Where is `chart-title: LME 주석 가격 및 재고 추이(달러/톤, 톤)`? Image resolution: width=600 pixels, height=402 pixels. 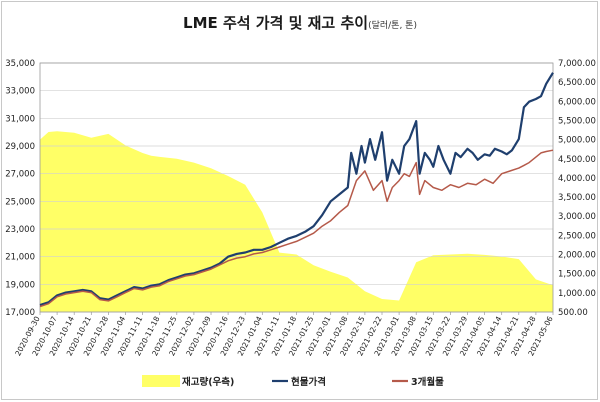 chart-title: LME 주석 가격 및 재고 추이(달러/톤, 톤) is located at coordinates (300, 22).